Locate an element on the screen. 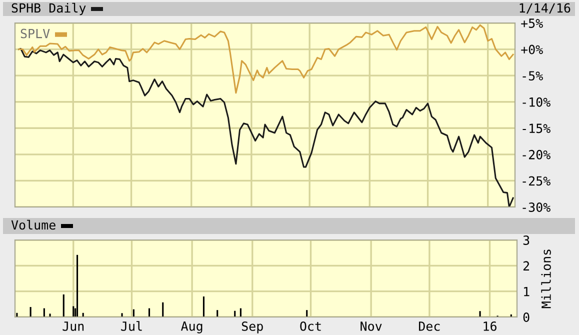 This screenshot has height=335, width=579. legend-label: Volume is located at coordinates (33, 225).